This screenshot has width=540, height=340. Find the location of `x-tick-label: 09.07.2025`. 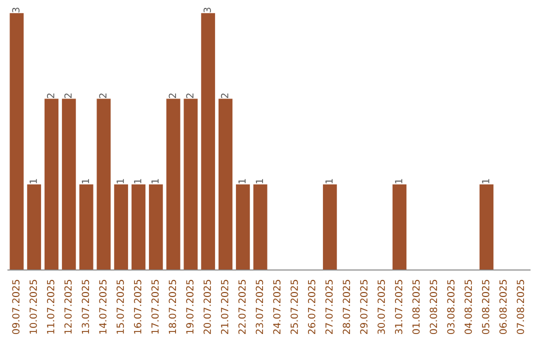

x-tick-label: 09.07.2025 is located at coordinates (16, 307).